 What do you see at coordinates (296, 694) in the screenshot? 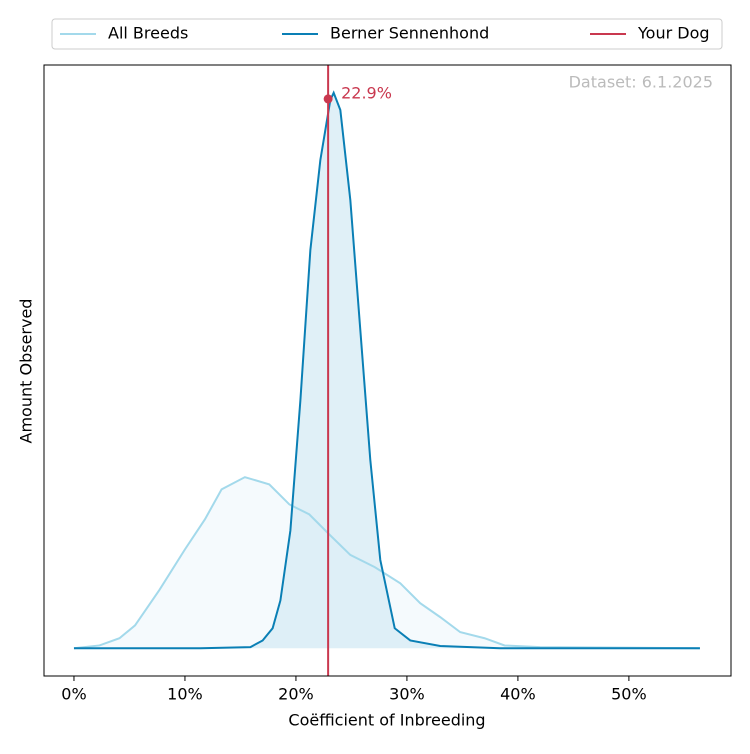
I see `x-tick-label: 20%` at bounding box center [296, 694].